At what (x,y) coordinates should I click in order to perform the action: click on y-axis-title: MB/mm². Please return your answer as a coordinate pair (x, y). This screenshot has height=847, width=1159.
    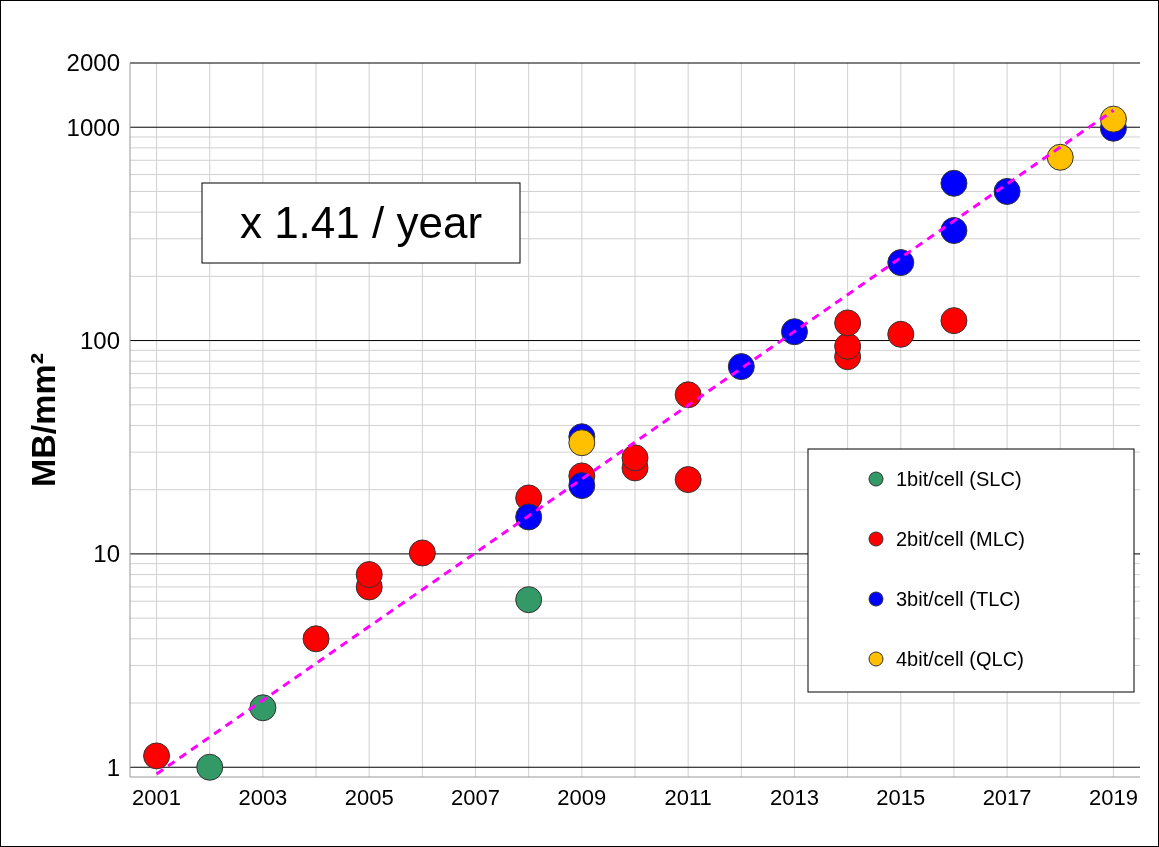
    Looking at the image, I should click on (43, 420).